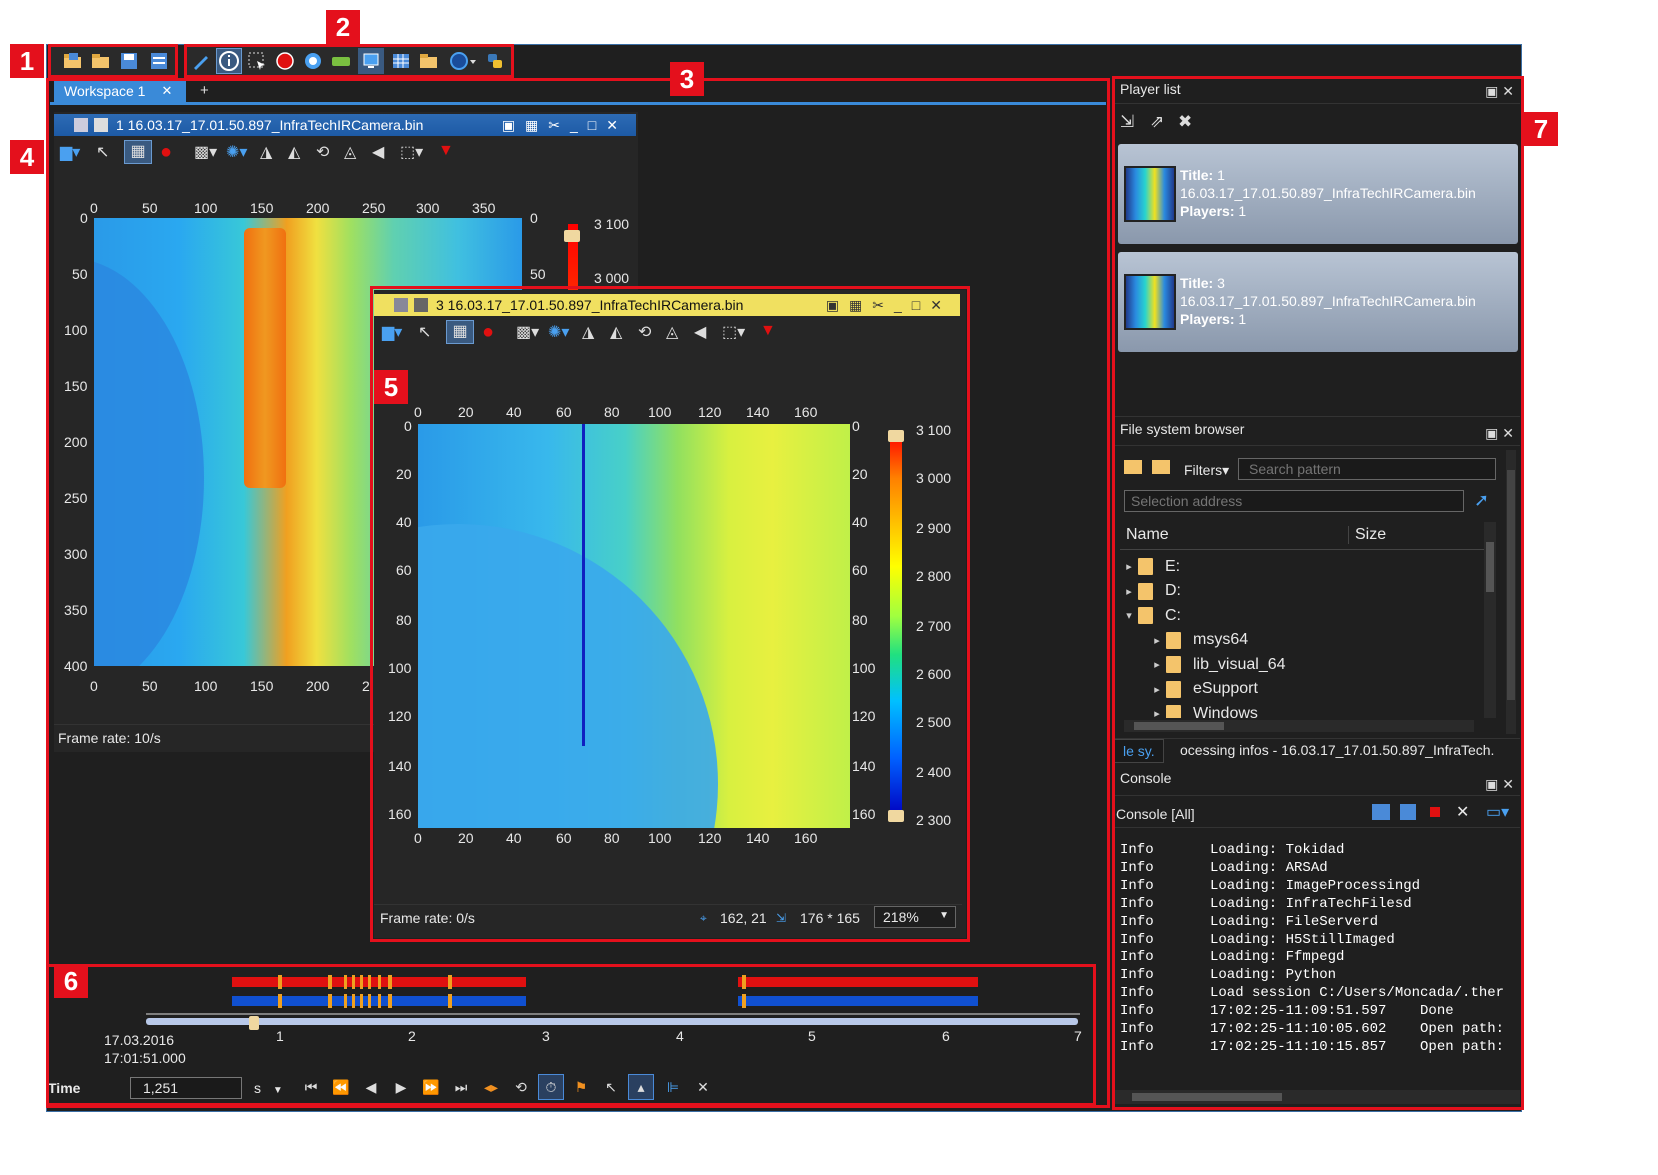 This screenshot has height=1175, width=1658. What do you see at coordinates (229, 61) in the screenshot?
I see `info-icon` at bounding box center [229, 61].